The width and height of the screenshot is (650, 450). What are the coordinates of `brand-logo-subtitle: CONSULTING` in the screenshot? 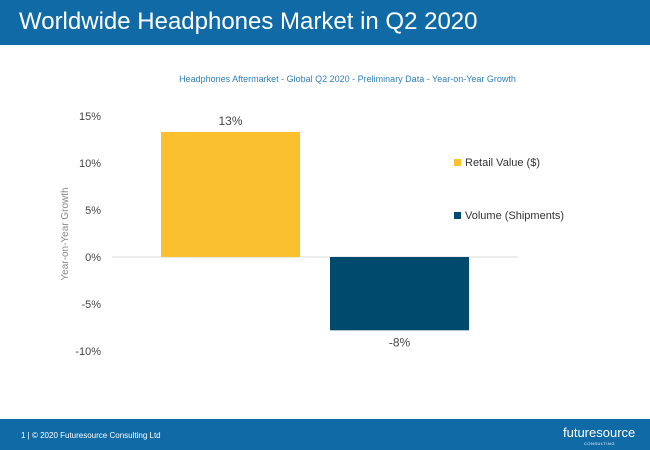 It's located at (599, 443).